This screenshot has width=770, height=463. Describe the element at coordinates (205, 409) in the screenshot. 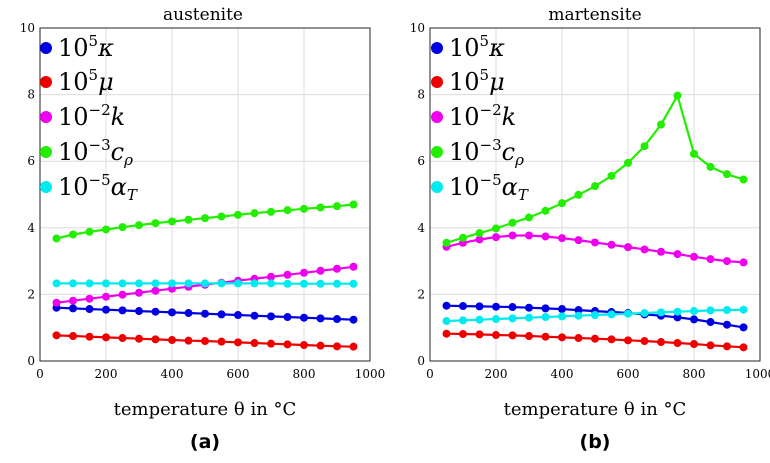

I see `x-axis-label: temperature θ in °C` at that location.